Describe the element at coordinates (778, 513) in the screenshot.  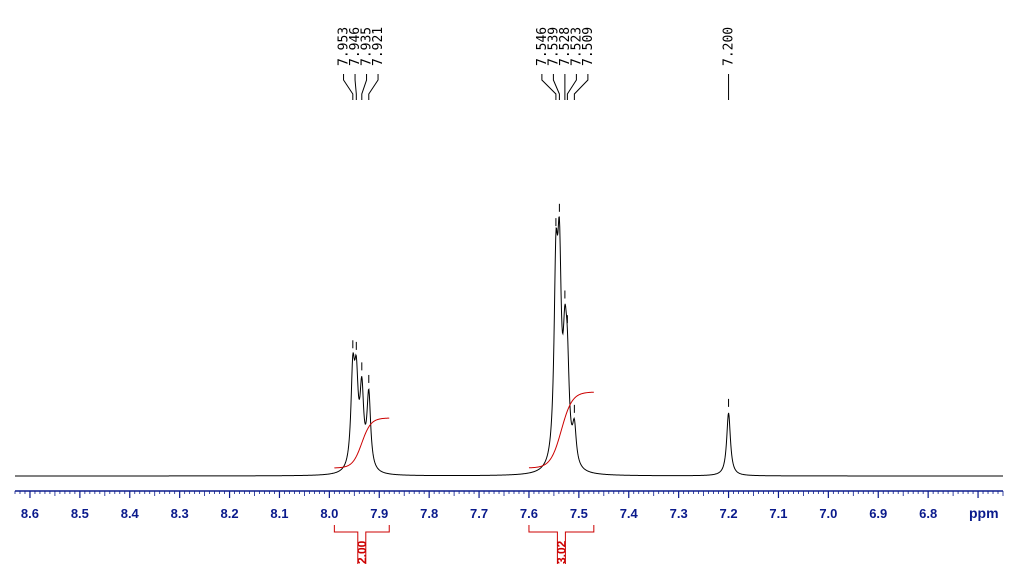
I see `x-tick-label: 7.1` at that location.